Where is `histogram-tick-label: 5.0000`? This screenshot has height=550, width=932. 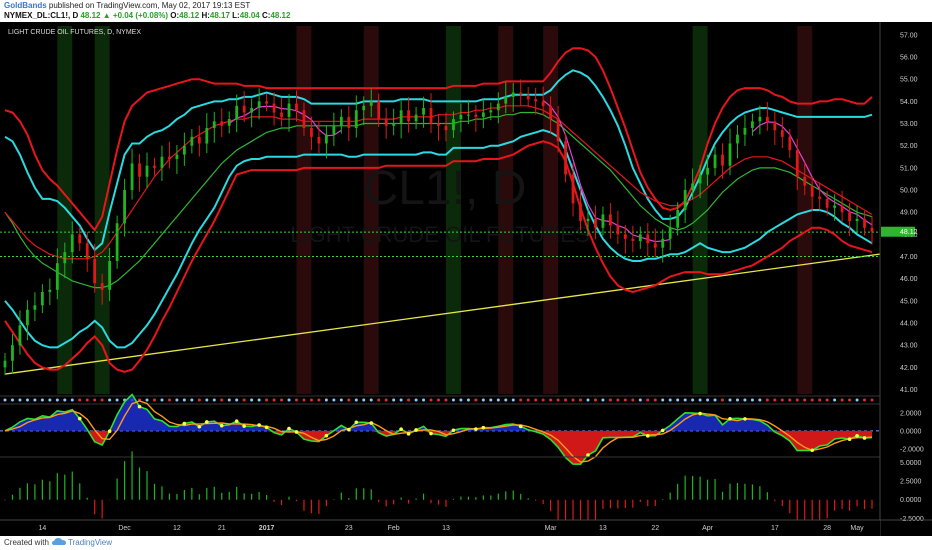 histogram-tick-label: 5.0000 is located at coordinates (911, 463).